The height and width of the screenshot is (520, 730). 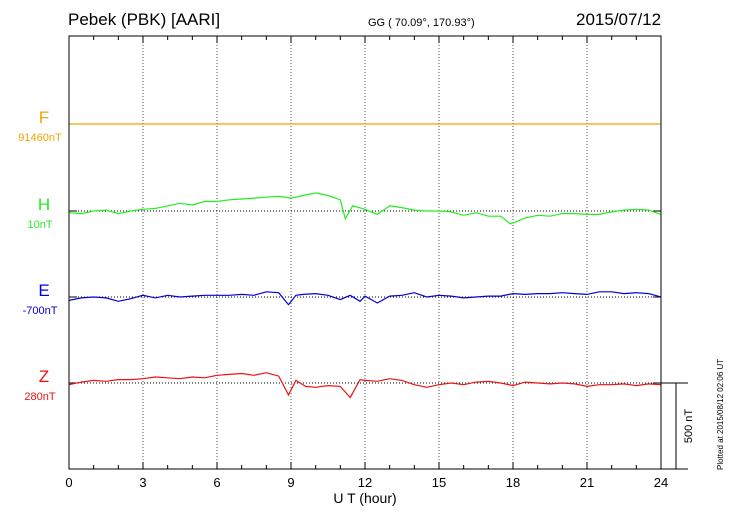 What do you see at coordinates (365, 208) in the screenshot?
I see `series-line-H` at bounding box center [365, 208].